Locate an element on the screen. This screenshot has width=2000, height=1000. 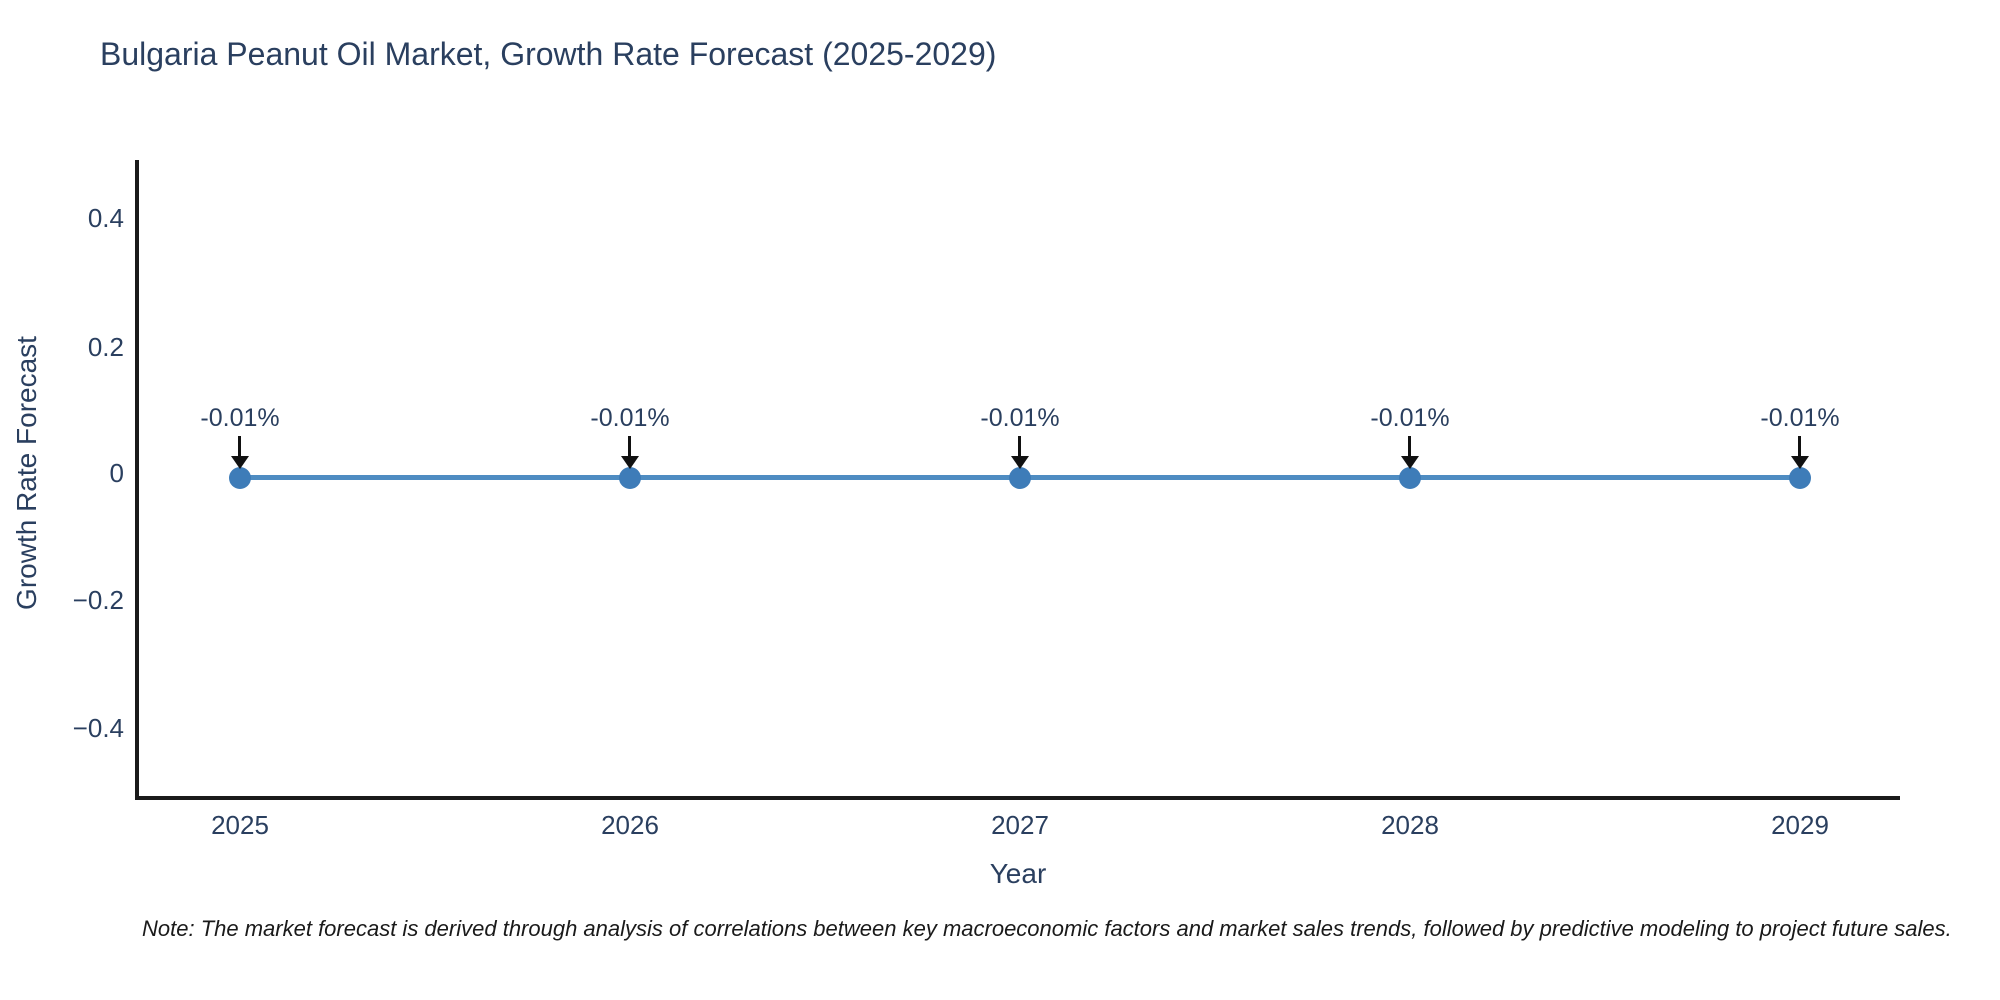
annotation-label-2025: -0.01% is located at coordinates (240, 418).